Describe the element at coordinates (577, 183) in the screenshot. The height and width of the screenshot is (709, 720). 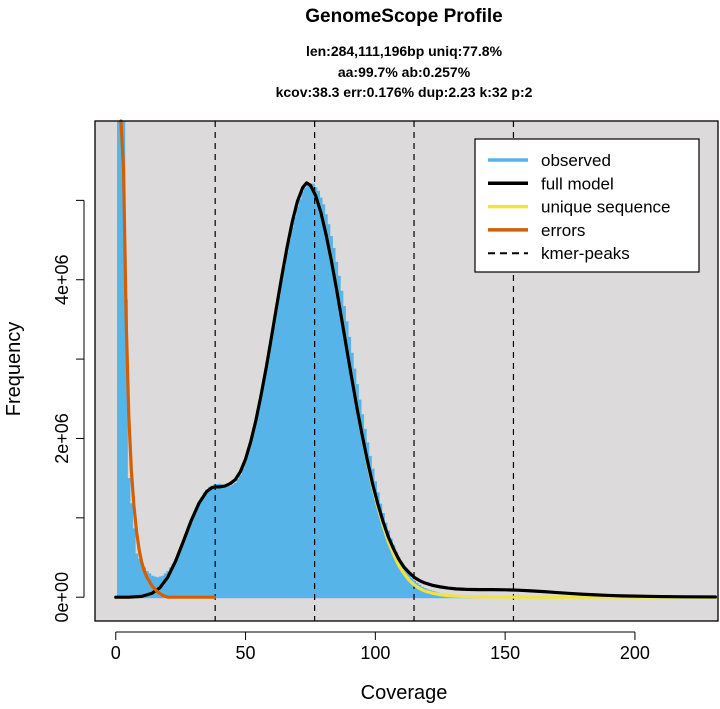
I see `legend-label: full model` at that location.